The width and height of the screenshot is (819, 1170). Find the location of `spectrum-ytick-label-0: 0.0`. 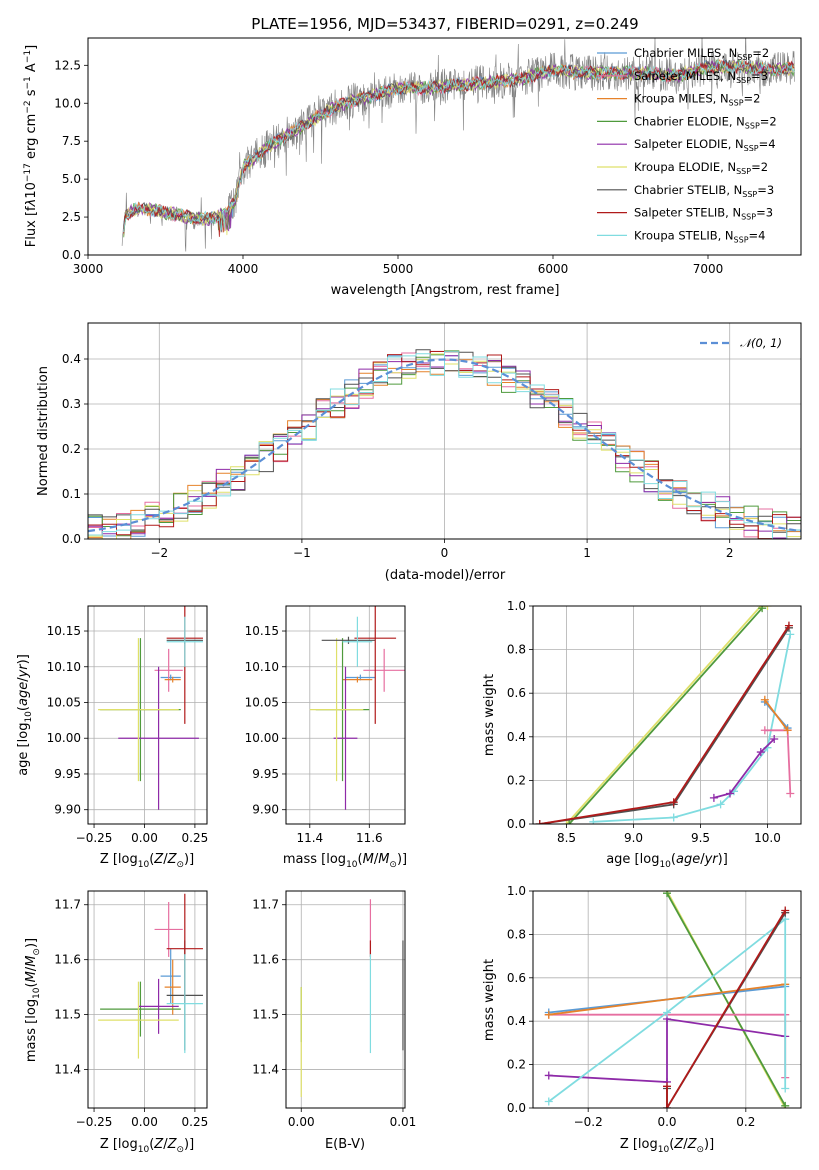

spectrum-ytick-label-0: 0.0 is located at coordinates (71, 255).